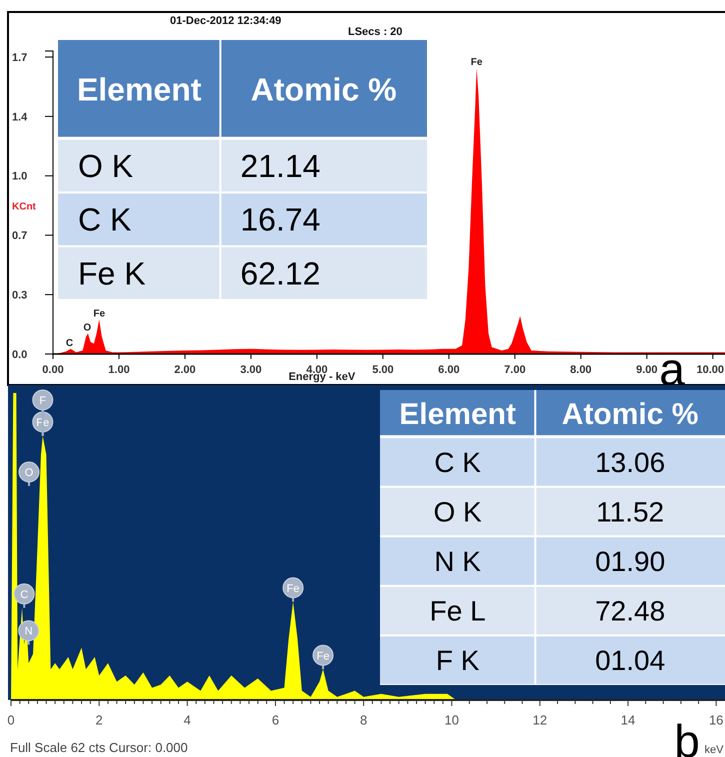 This screenshot has height=757, width=725. I want to click on category-label: Fe K, so click(112, 273).